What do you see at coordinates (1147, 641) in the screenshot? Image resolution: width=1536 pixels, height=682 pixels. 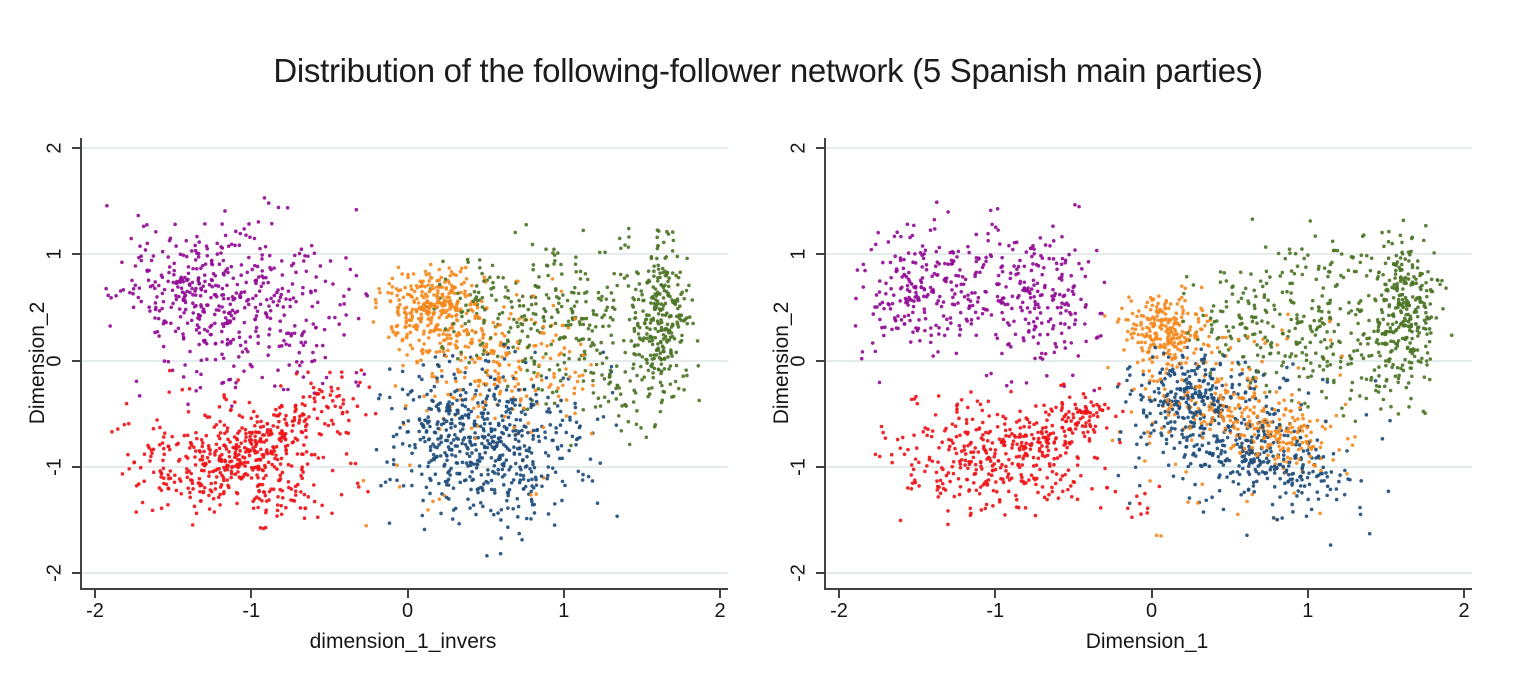 I see `x-axis-title: Dimension_1` at bounding box center [1147, 641].